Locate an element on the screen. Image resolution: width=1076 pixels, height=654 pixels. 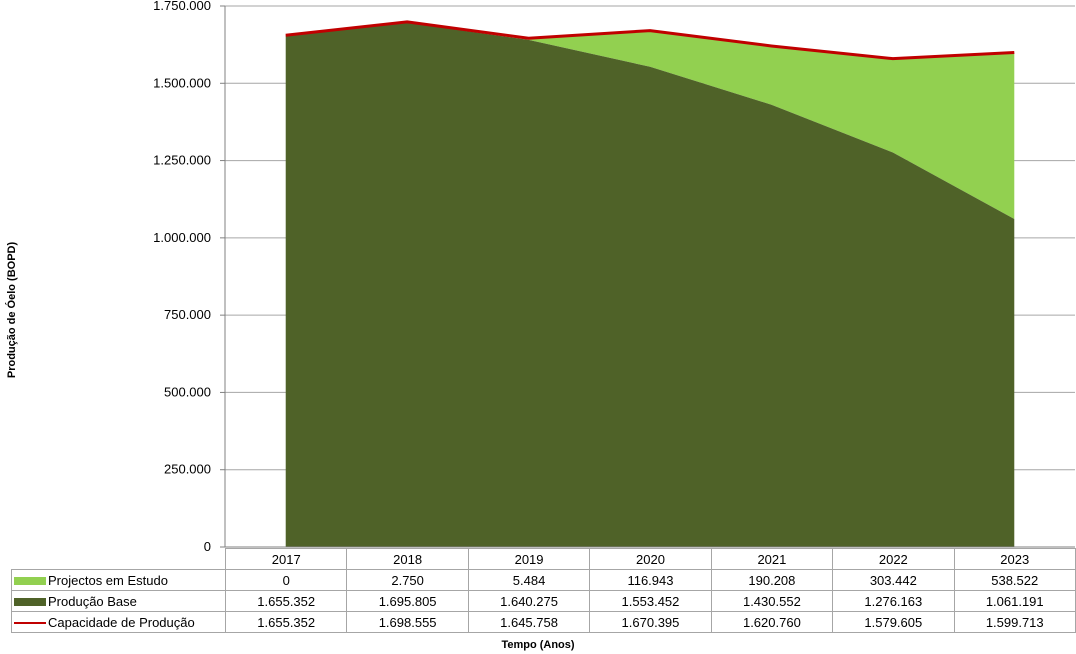
y-tick-label: 750.000 is located at coordinates (187, 314).